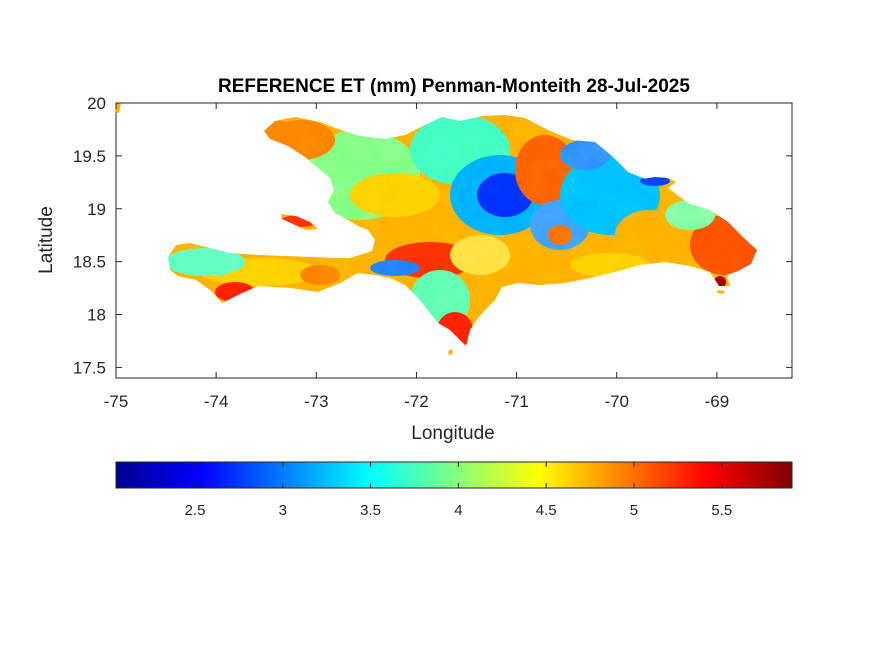 This screenshot has height=656, width=875. I want to click on y-tick-label: 19.5, so click(89, 156).